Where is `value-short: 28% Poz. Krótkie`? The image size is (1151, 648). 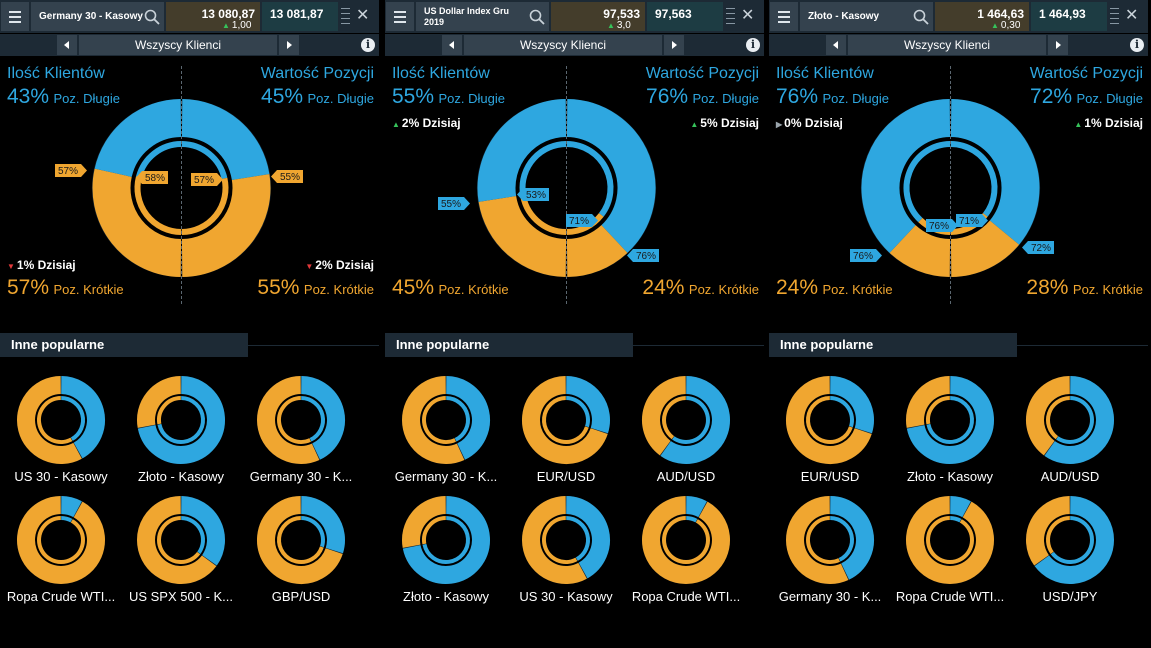
value-short: 28% Poz. Krótkie is located at coordinates (1084, 288).